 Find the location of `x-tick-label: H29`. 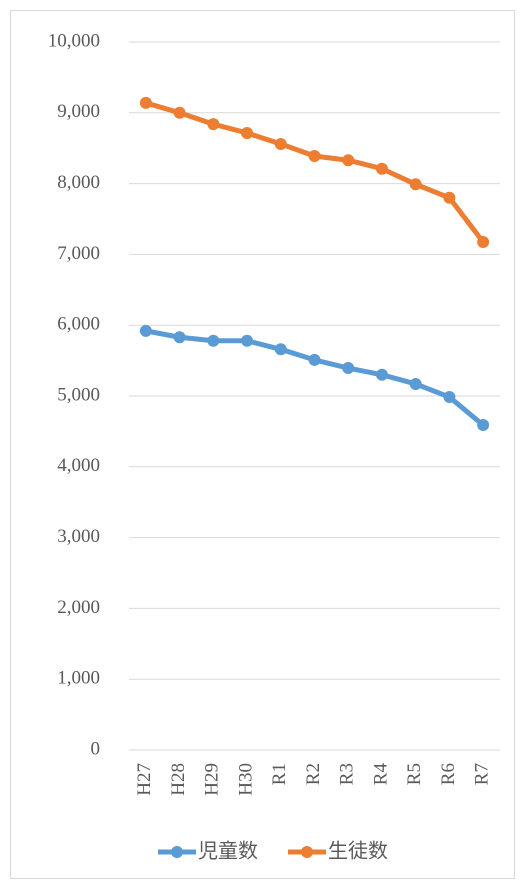

x-tick-label: H29 is located at coordinates (212, 779).